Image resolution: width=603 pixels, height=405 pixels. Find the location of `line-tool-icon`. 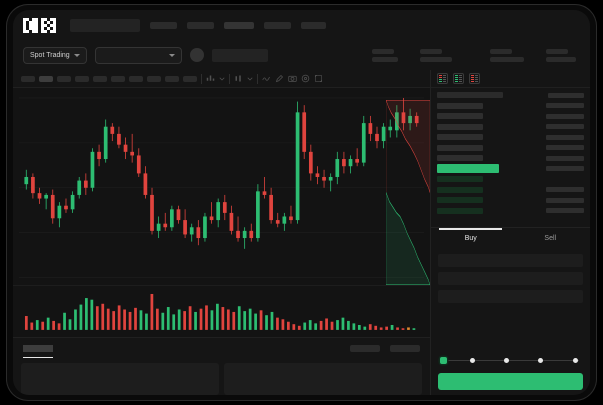

line-tool-icon is located at coordinates (266, 78).